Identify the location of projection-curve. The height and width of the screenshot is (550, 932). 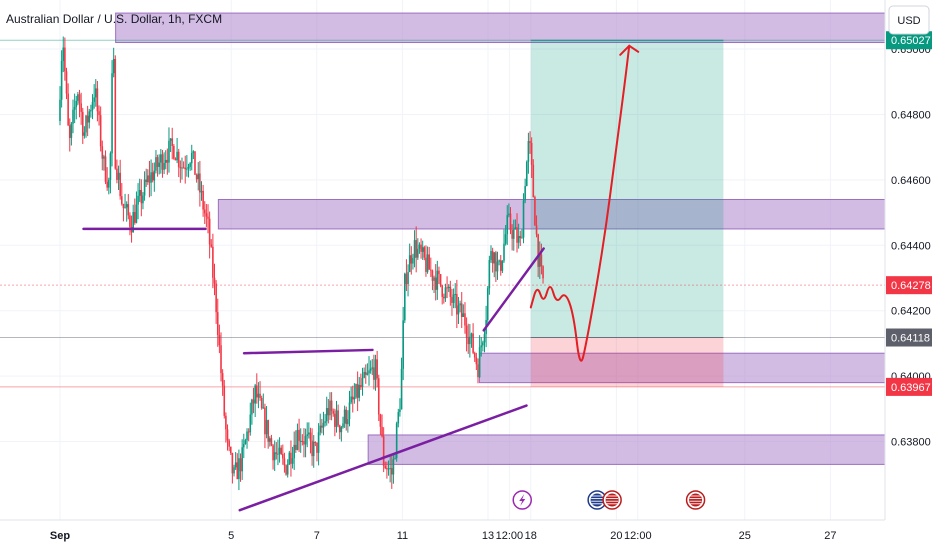
(580, 203).